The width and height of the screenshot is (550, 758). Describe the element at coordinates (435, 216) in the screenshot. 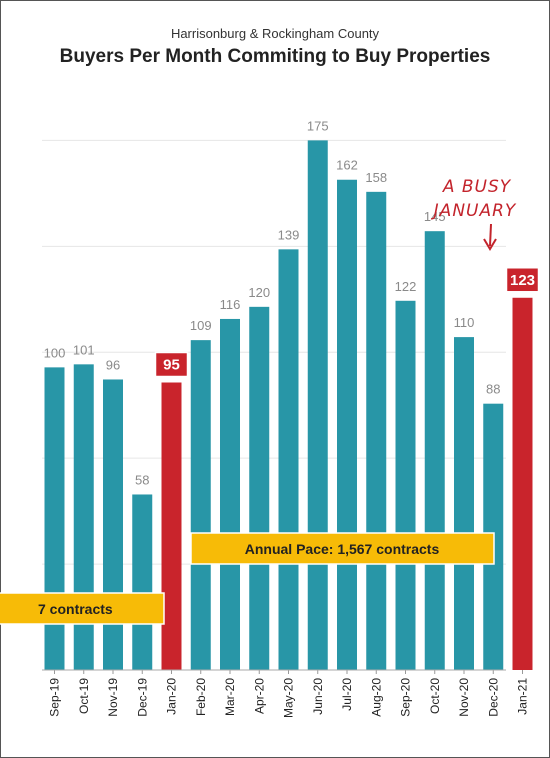

I see `bar-value-label: 145` at that location.